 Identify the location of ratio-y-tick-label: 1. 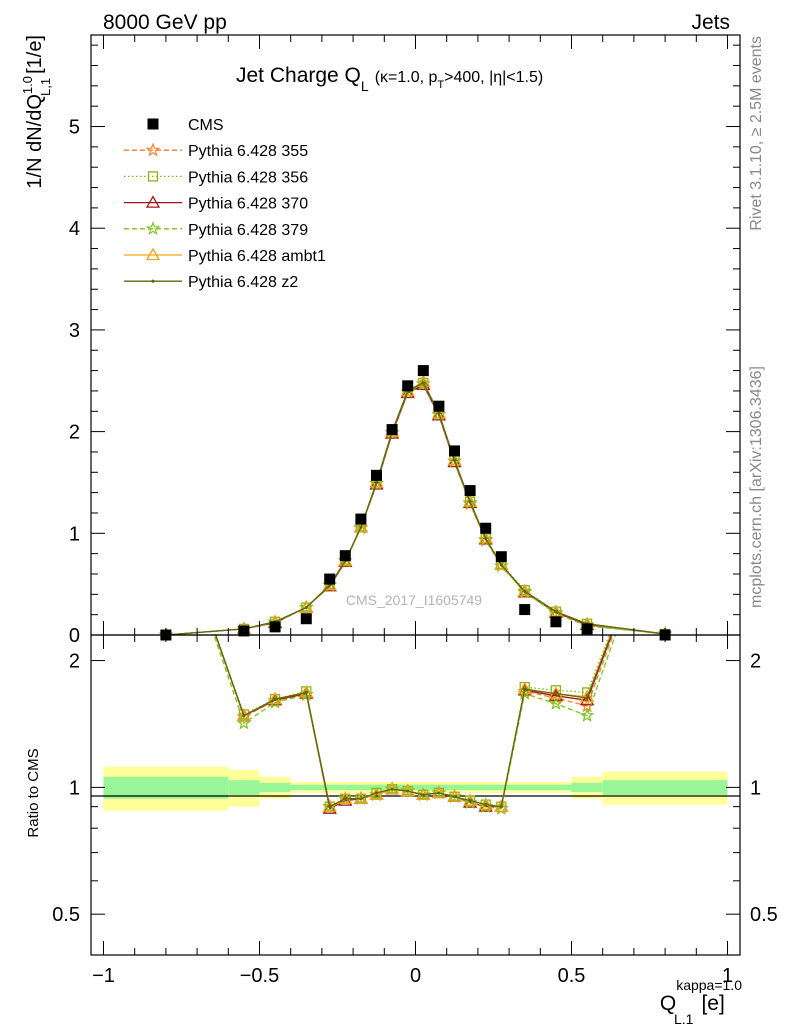
(74, 788).